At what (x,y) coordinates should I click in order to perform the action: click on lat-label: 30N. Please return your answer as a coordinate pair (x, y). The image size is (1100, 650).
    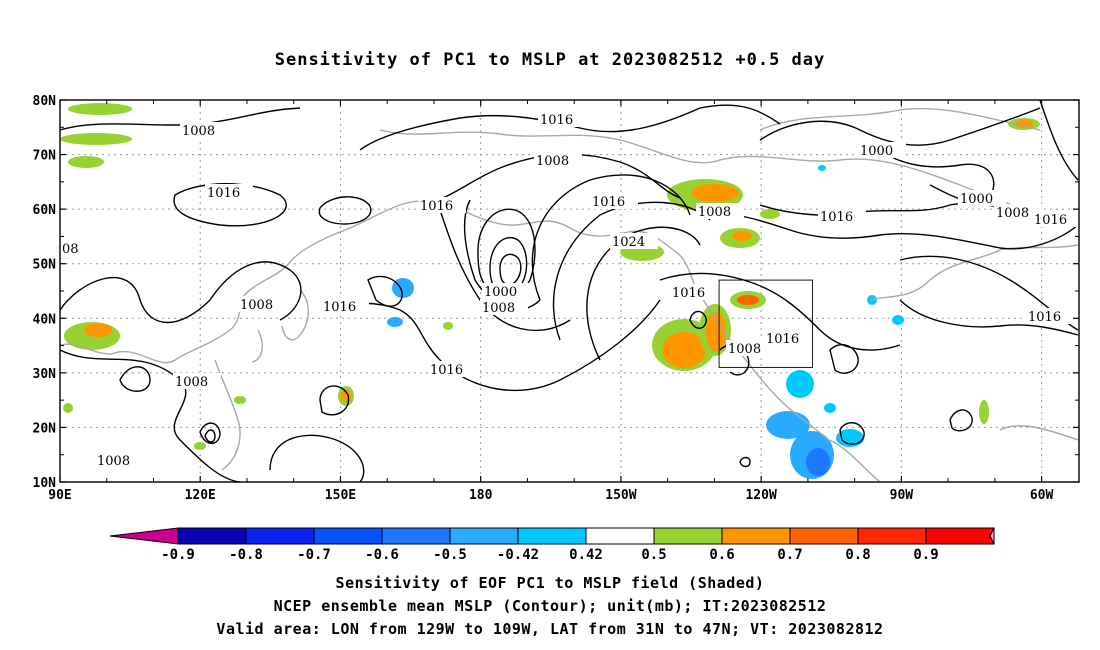
    Looking at the image, I should click on (45, 374).